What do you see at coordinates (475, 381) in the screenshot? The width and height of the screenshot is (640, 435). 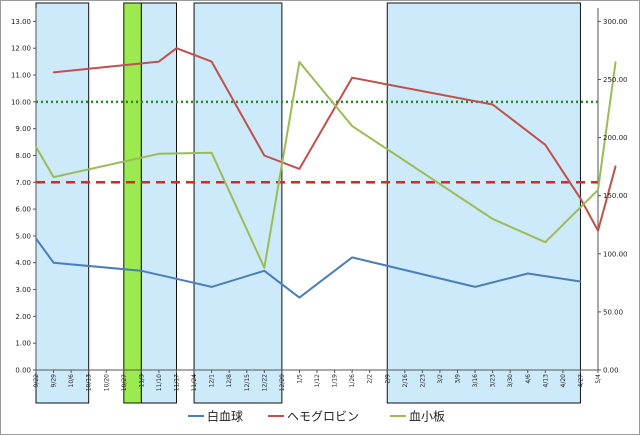 I see `x-tick-label: 3/16` at bounding box center [475, 381].